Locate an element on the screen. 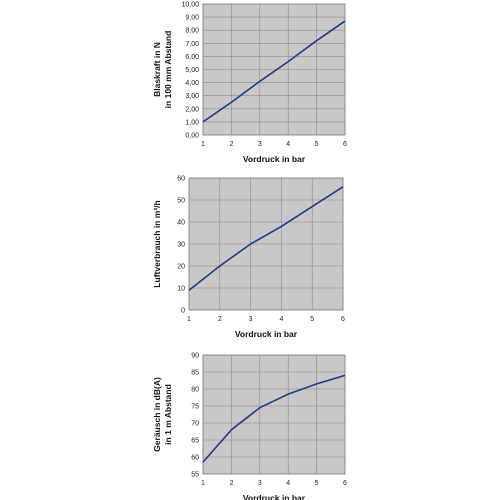  y-tick-label: 70 is located at coordinates (195, 424).